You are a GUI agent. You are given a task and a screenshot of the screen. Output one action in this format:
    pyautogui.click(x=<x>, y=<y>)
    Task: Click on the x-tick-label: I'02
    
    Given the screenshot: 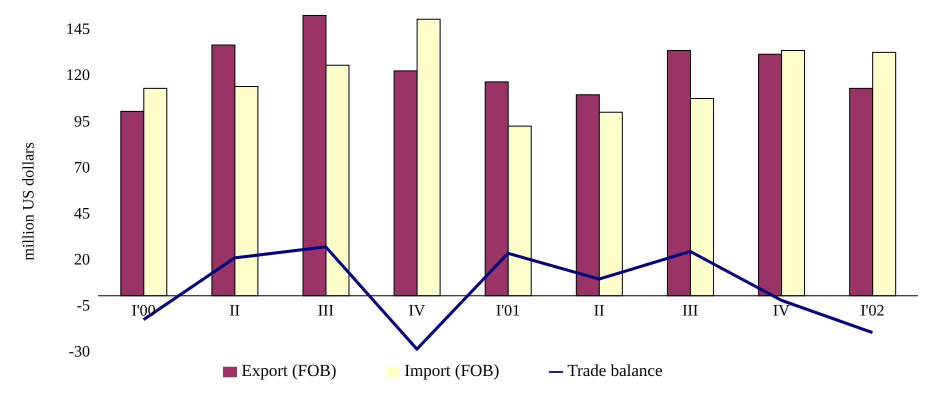 What is the action you would take?
    pyautogui.click(x=872, y=311)
    